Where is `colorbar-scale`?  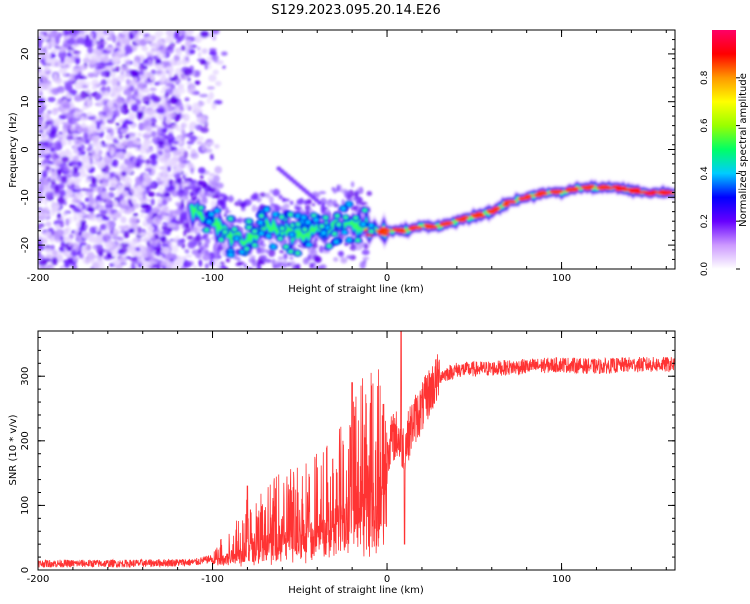 colorbar-scale is located at coordinates (724, 149).